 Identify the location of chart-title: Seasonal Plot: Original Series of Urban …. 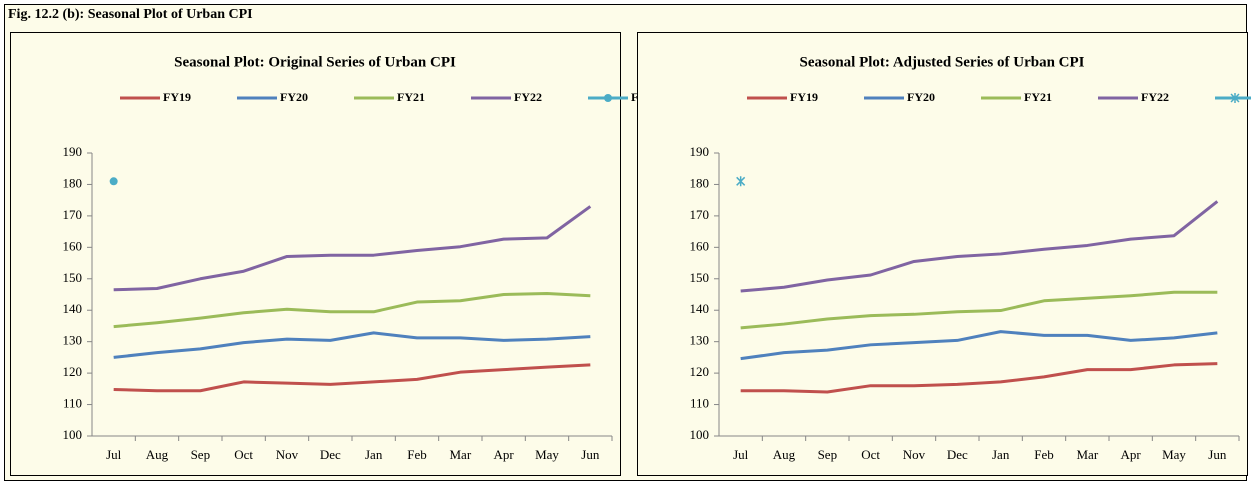
(315, 62).